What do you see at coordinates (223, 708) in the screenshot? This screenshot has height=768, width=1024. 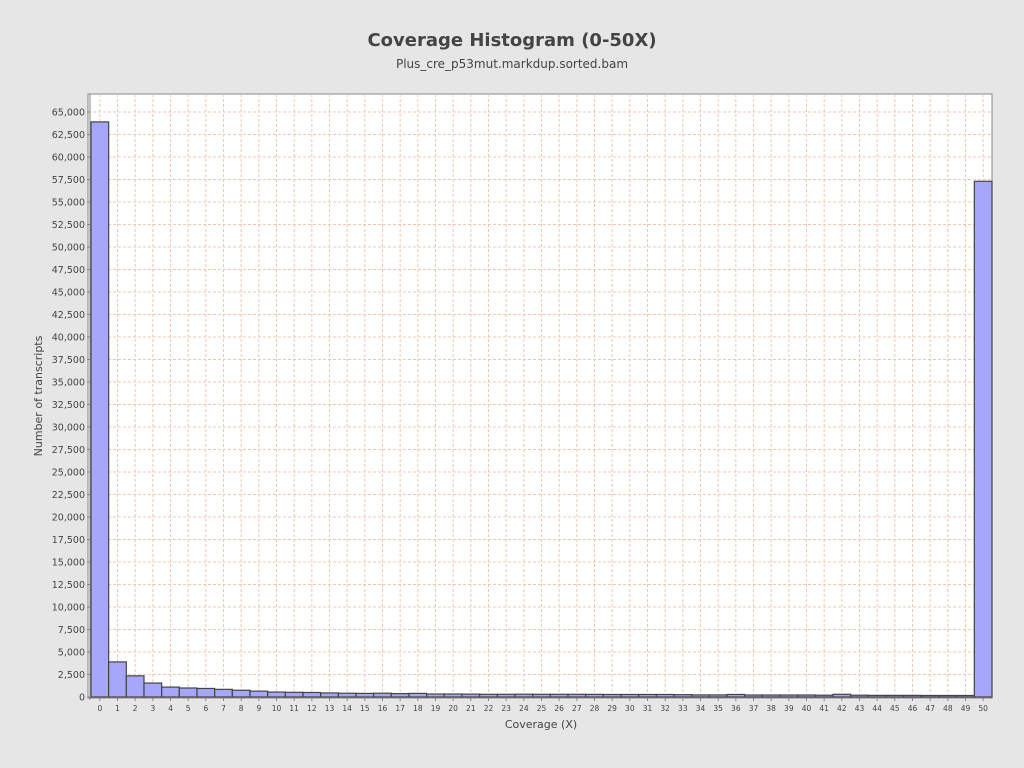 I see `x-tick-label: 7` at bounding box center [223, 708].